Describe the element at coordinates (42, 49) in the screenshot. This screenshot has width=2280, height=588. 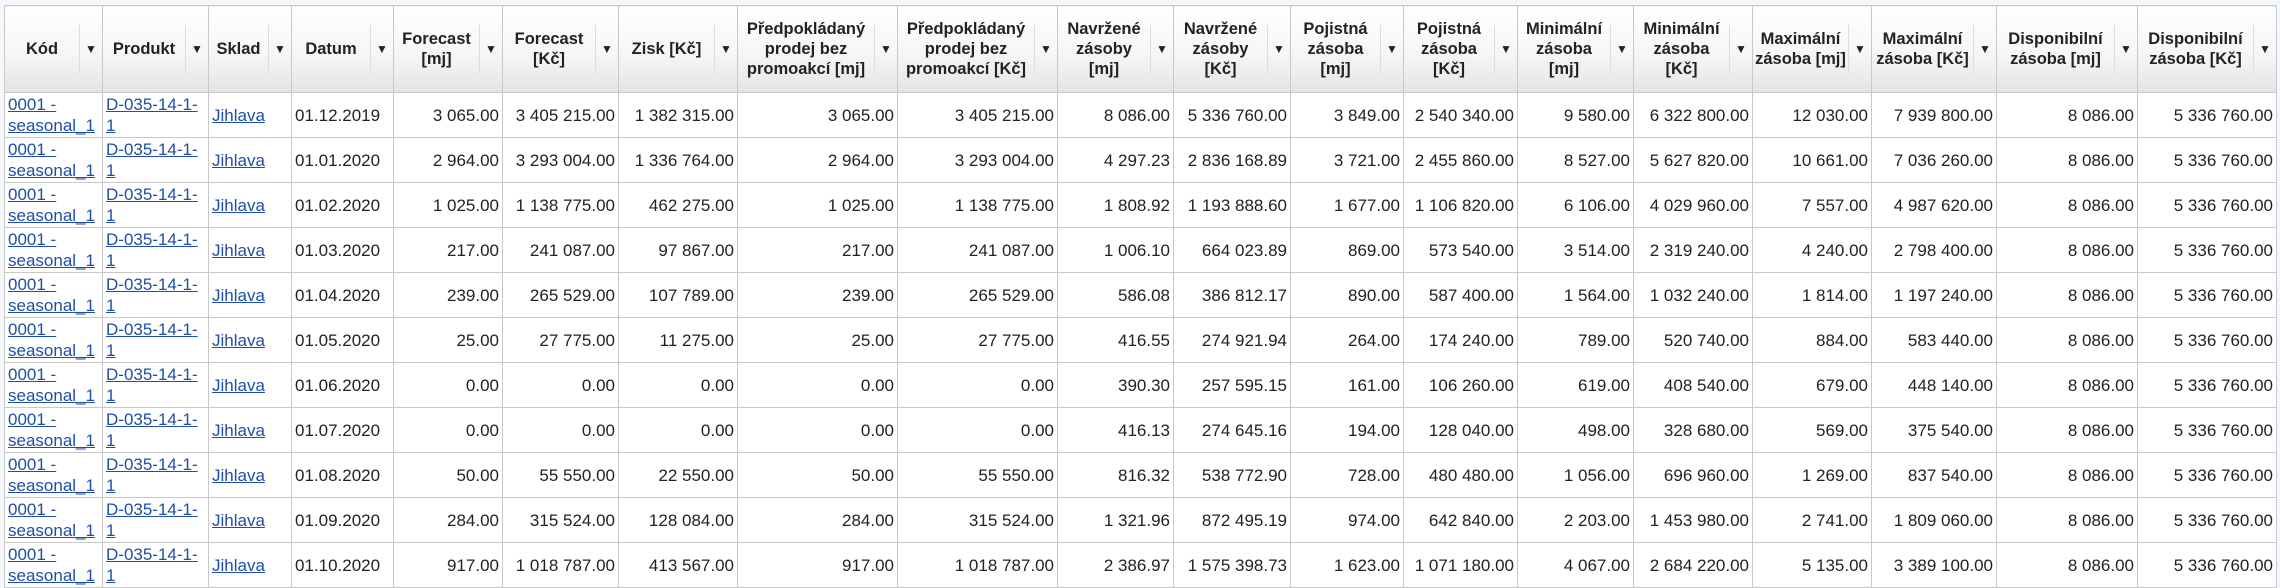
I see `column-header-label: Kód` at that location.